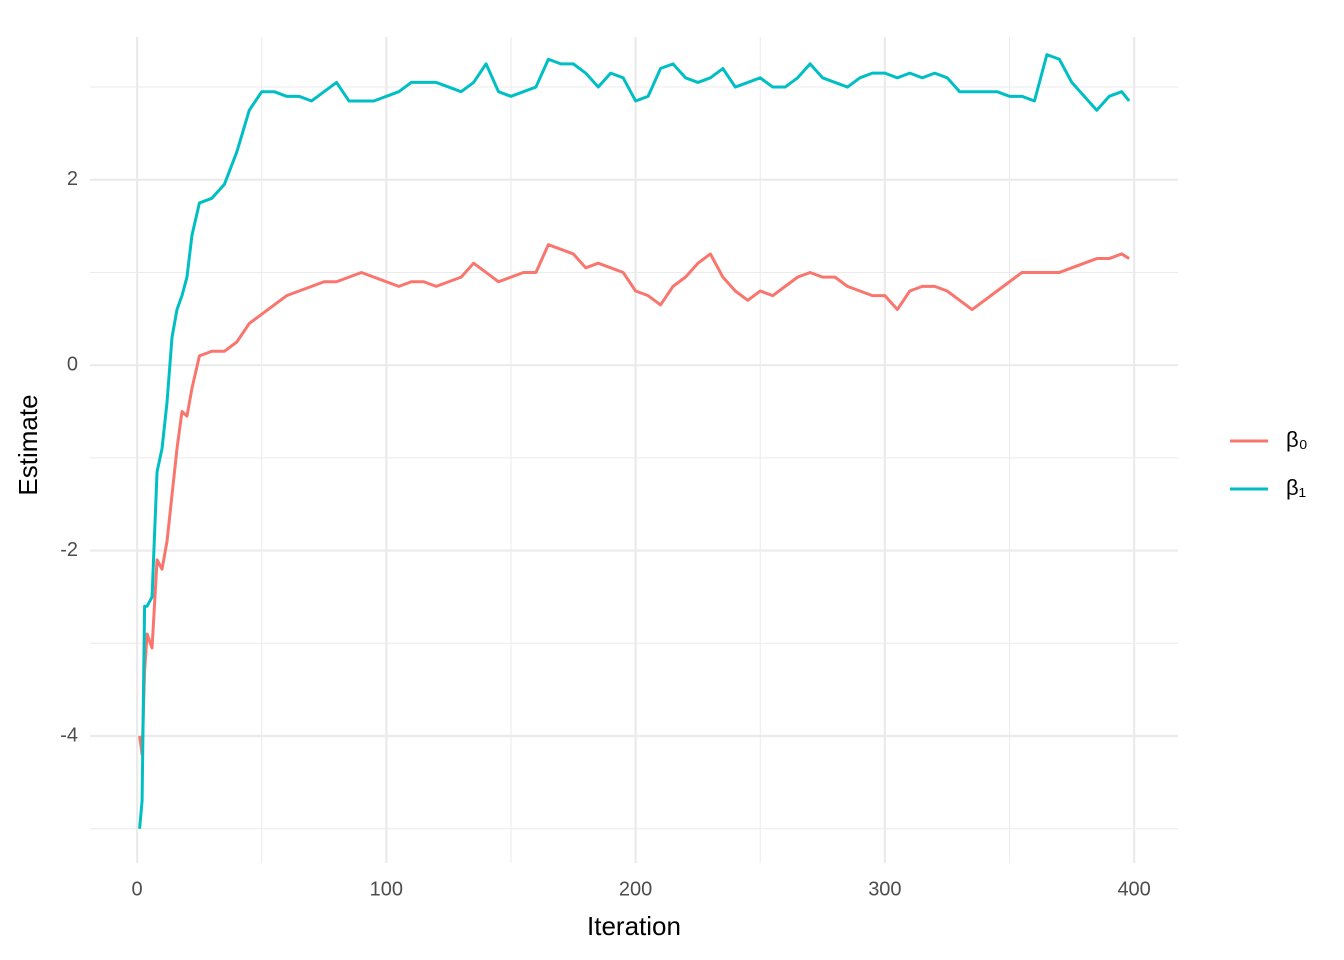  Describe the element at coordinates (72, 179) in the screenshot. I see `y-tick-label: 2` at that location.